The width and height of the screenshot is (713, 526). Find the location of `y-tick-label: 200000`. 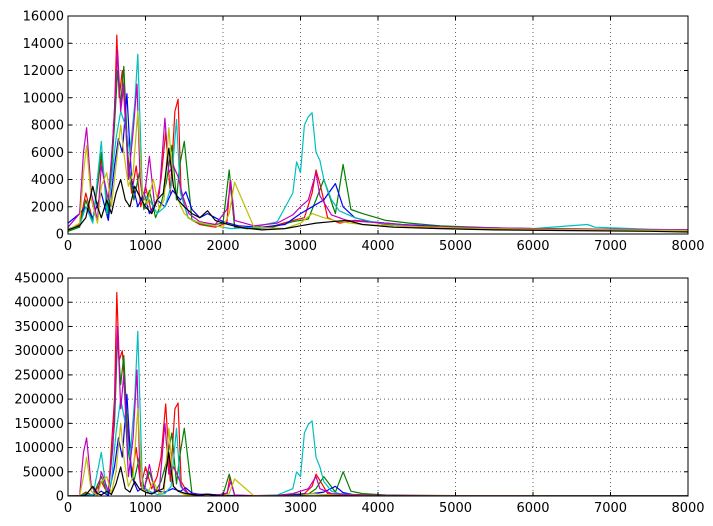

y-tick-label: 200000 is located at coordinates (39, 400).